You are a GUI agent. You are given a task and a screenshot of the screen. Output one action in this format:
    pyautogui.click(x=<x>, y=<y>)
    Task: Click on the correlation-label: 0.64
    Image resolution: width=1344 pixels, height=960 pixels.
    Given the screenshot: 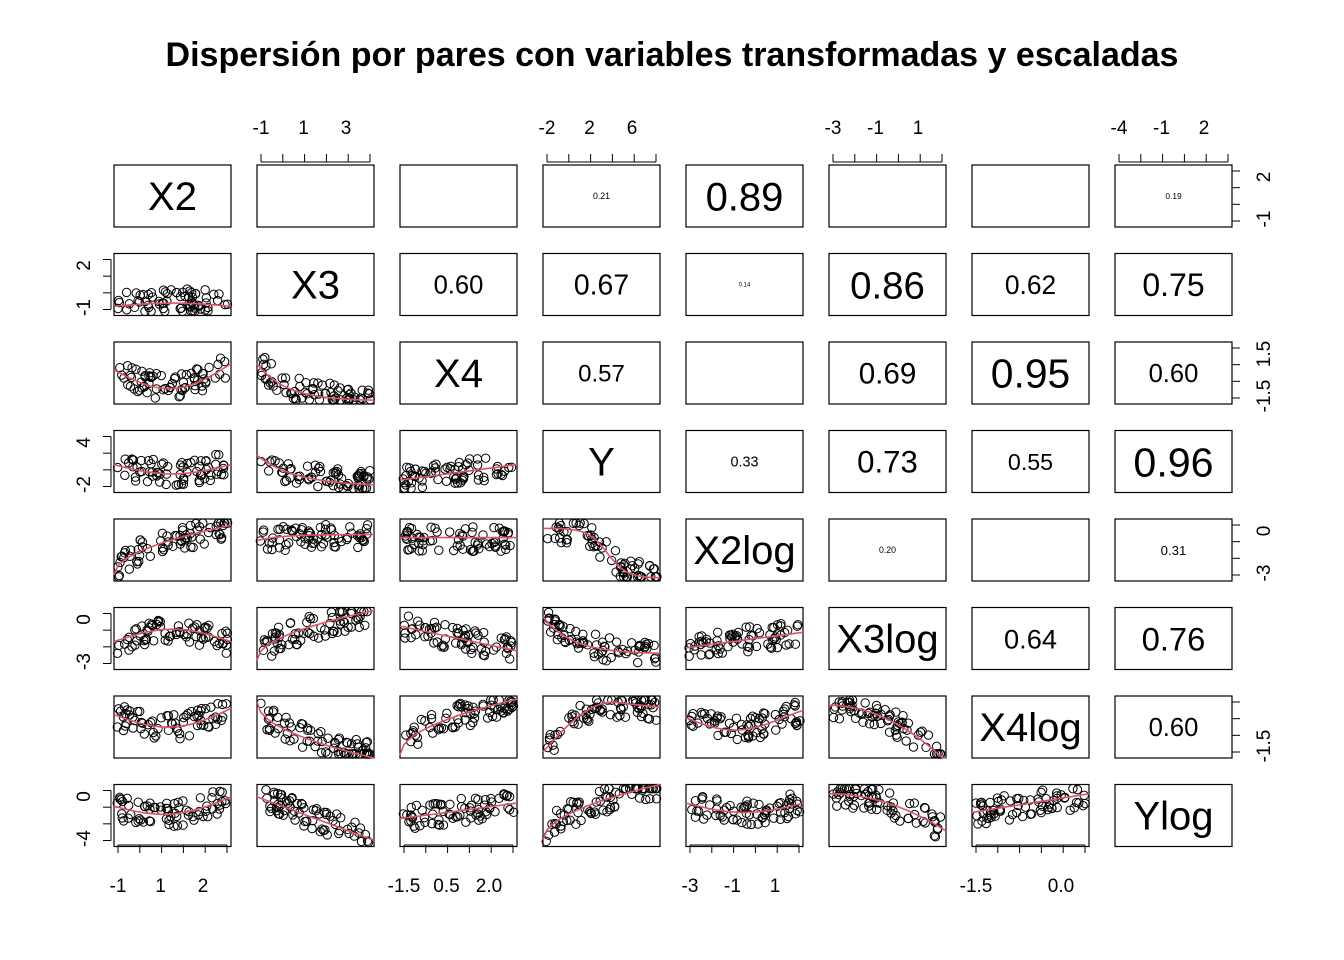 What is the action you would take?
    pyautogui.click(x=1030, y=638)
    